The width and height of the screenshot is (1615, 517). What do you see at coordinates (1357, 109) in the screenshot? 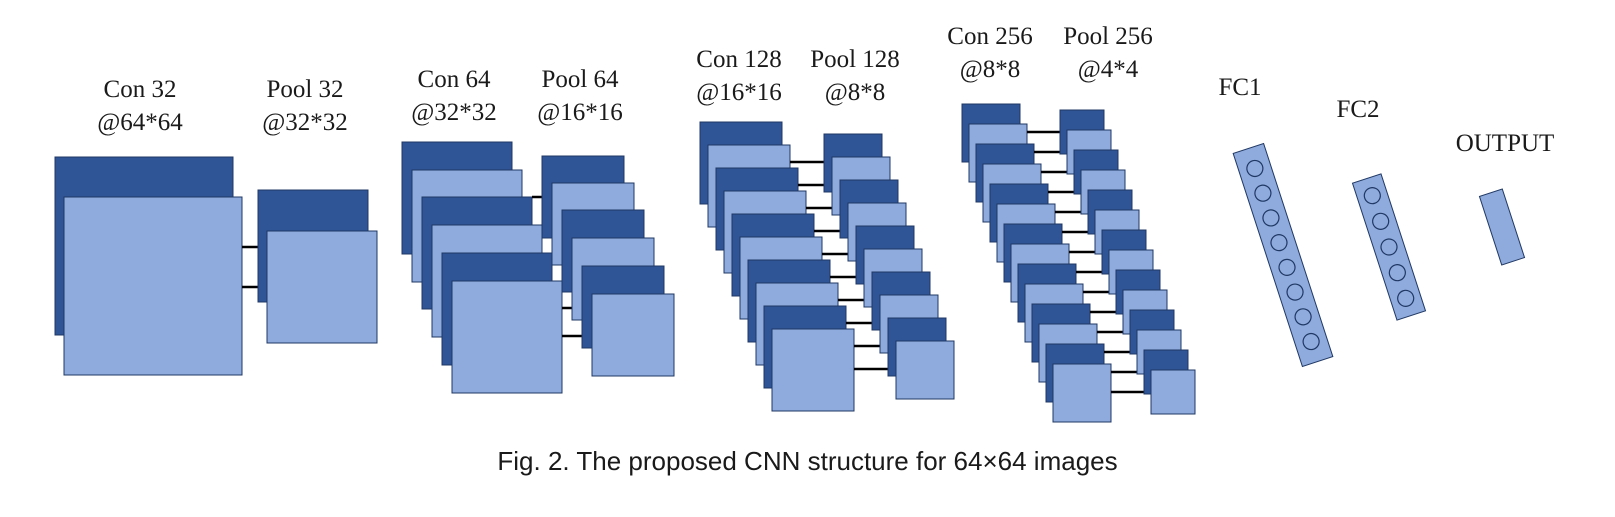
I see `label-fc2: FC2` at bounding box center [1357, 109].